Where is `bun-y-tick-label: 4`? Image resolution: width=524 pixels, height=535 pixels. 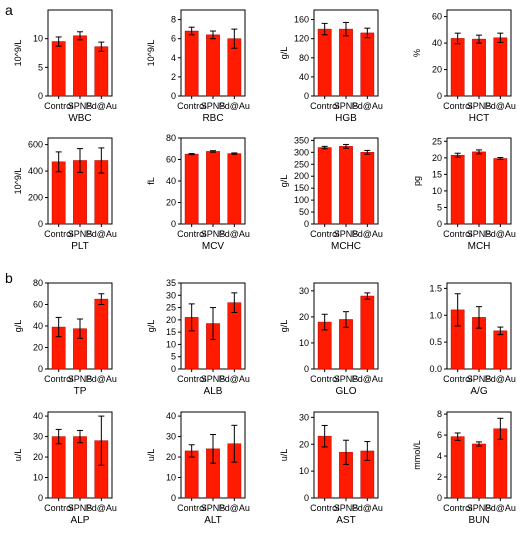
bun-y-tick-label: 4 is located at coordinates (439, 456).